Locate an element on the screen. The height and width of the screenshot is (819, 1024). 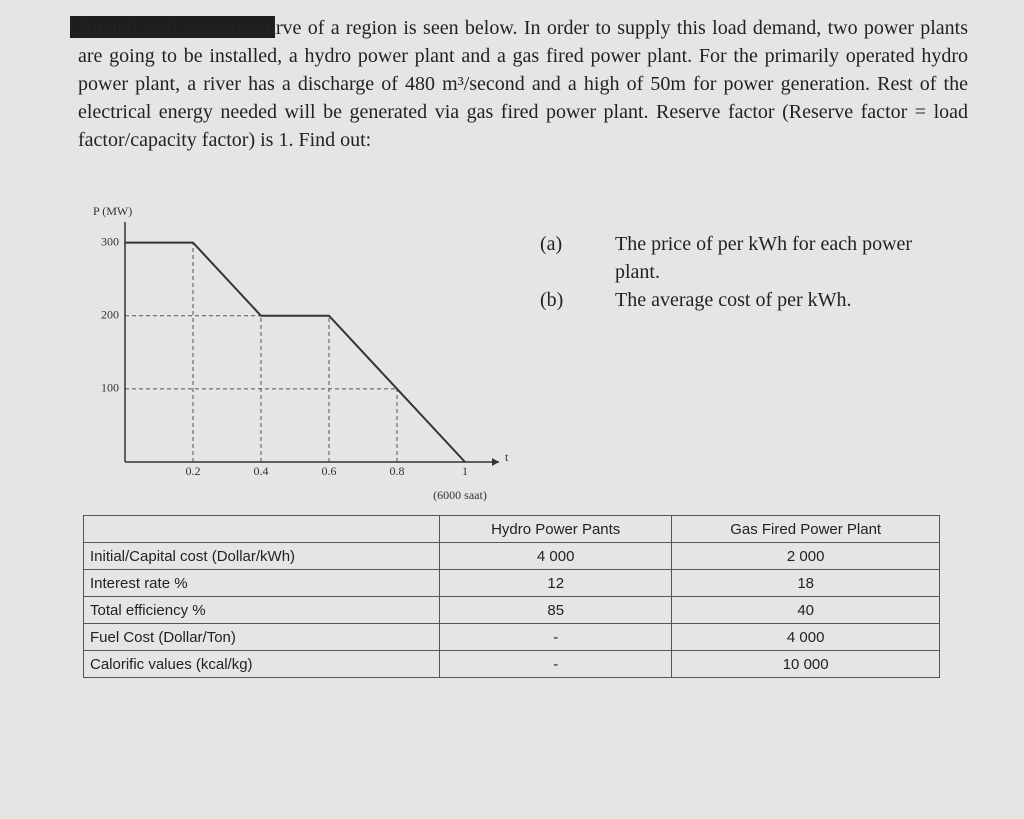
question-label: (b) is located at coordinates (552, 300).